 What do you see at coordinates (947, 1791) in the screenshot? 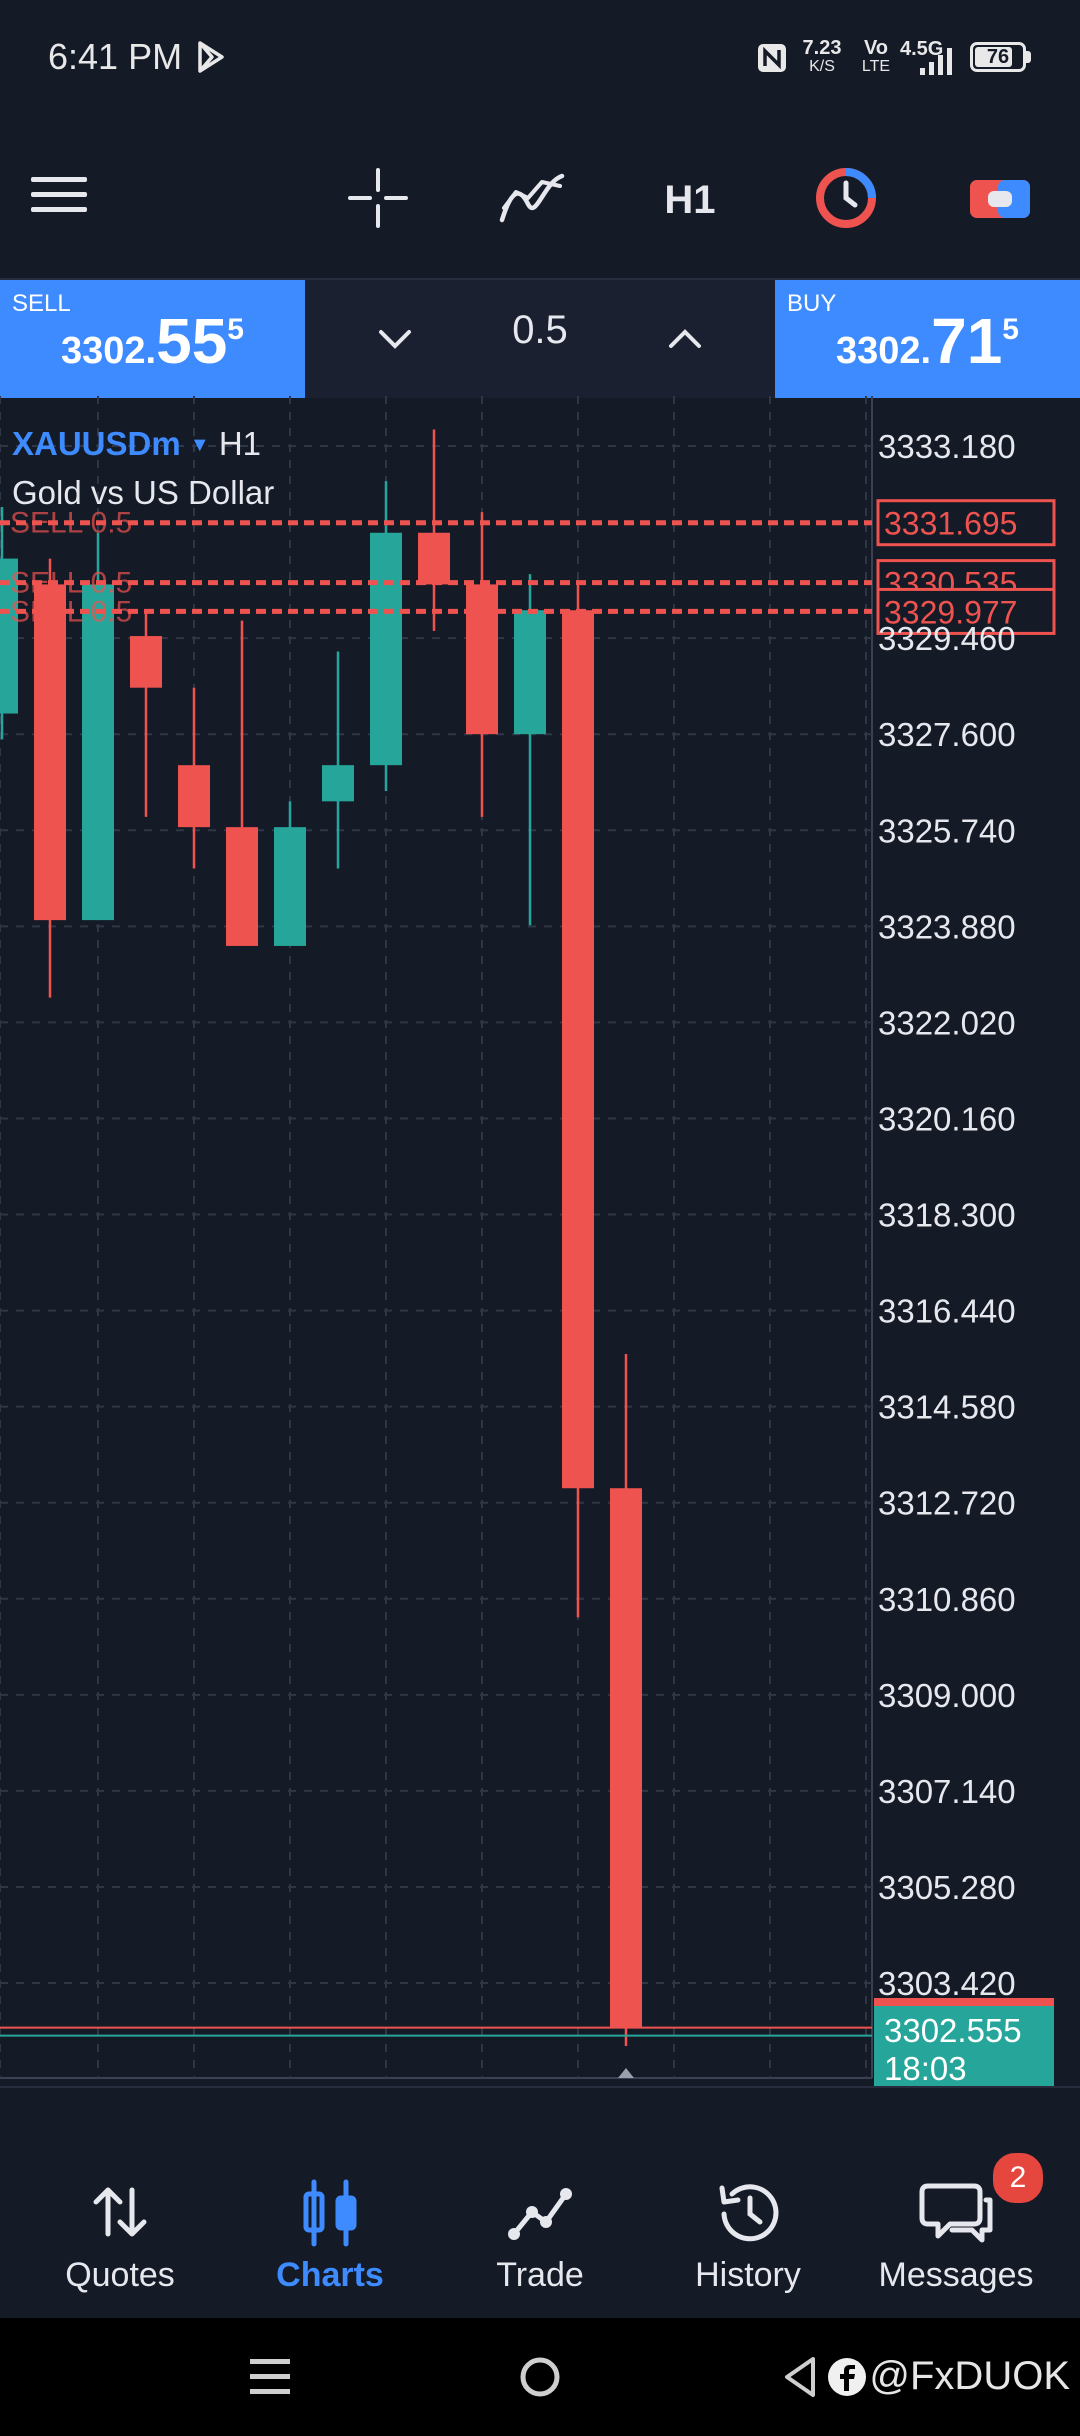
I see `price-tick-label: 3307.140` at bounding box center [947, 1791].